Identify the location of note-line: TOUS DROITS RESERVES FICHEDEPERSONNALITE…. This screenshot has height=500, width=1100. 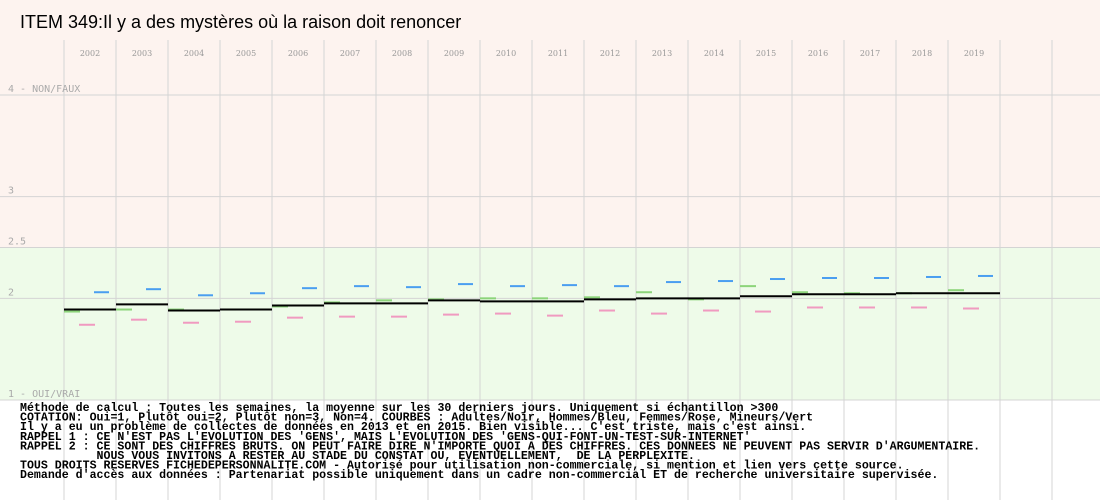
(462, 466).